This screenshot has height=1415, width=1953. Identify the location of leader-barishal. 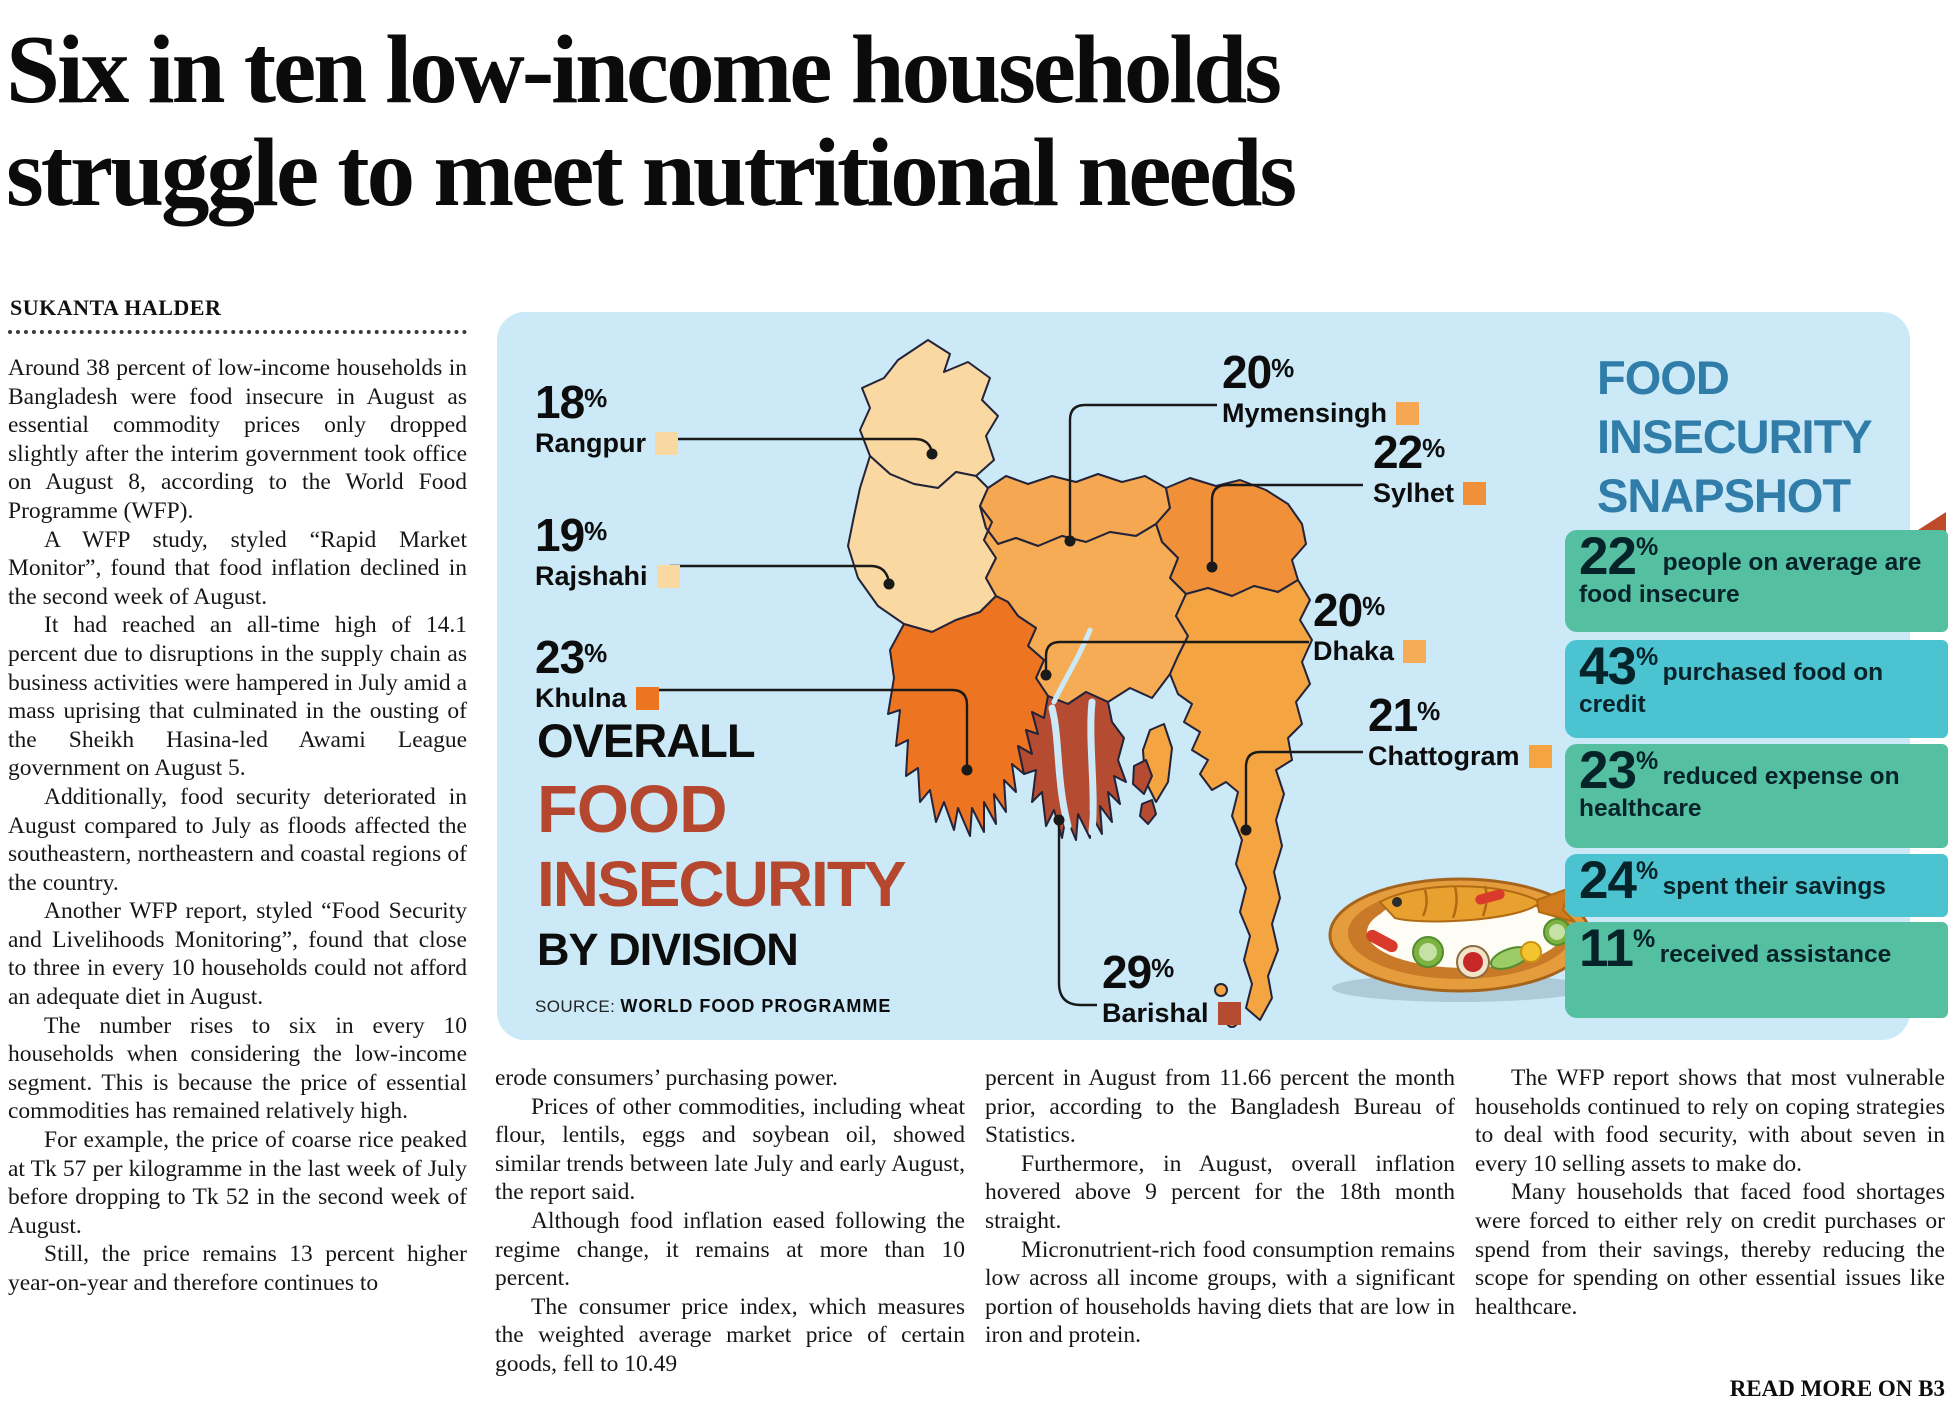
(1077, 914).